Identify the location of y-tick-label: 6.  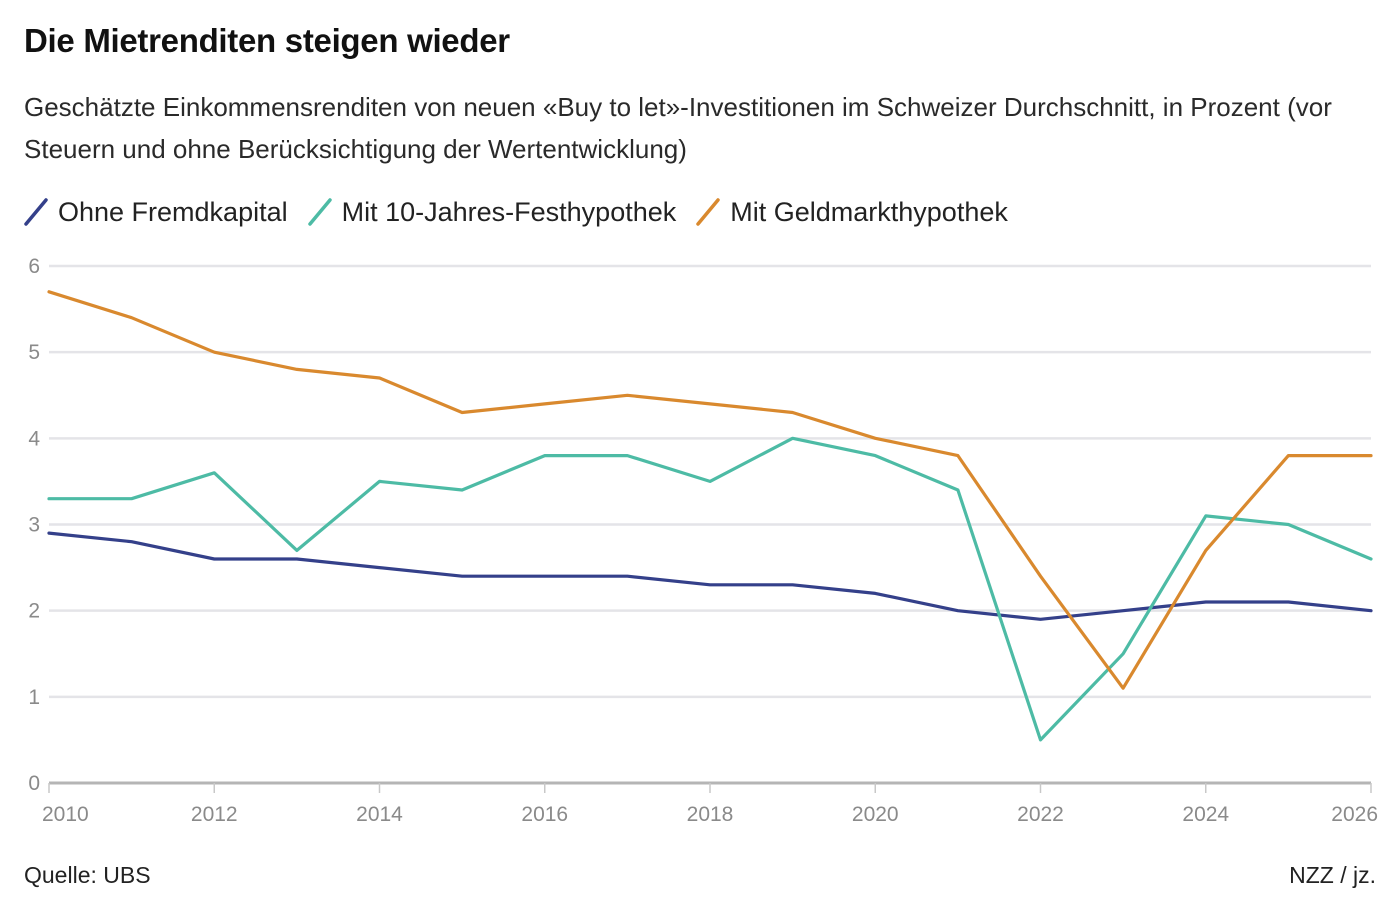
(34, 266).